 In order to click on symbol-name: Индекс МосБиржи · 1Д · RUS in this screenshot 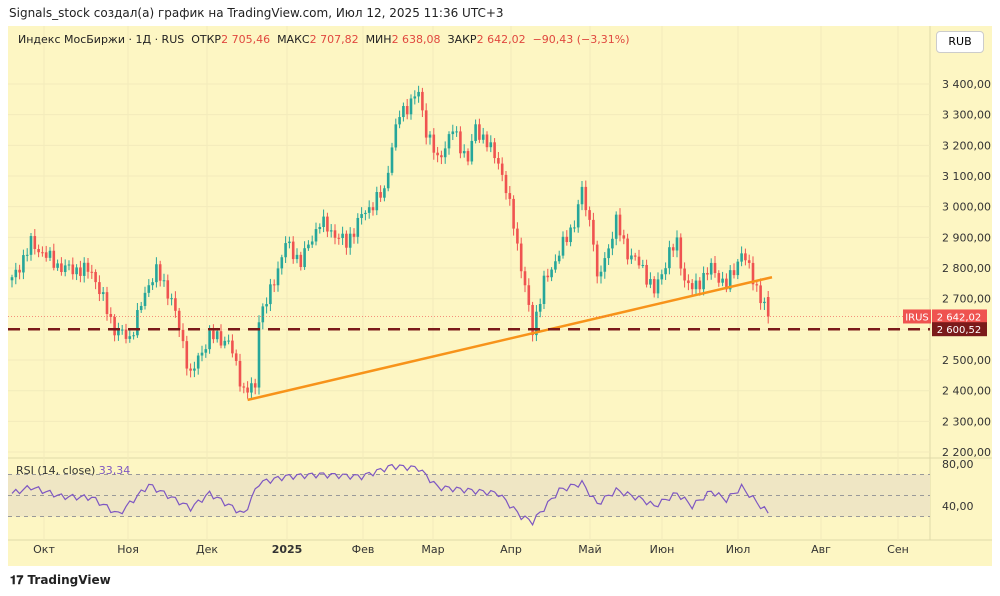, I will do `click(101, 39)`.